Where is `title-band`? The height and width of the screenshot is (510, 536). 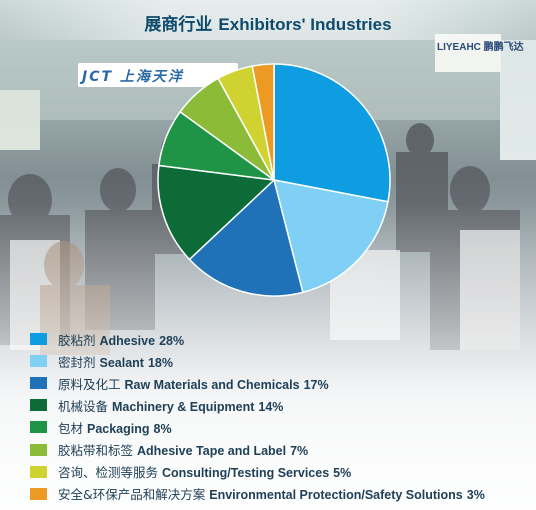
title-band is located at coordinates (268, 20).